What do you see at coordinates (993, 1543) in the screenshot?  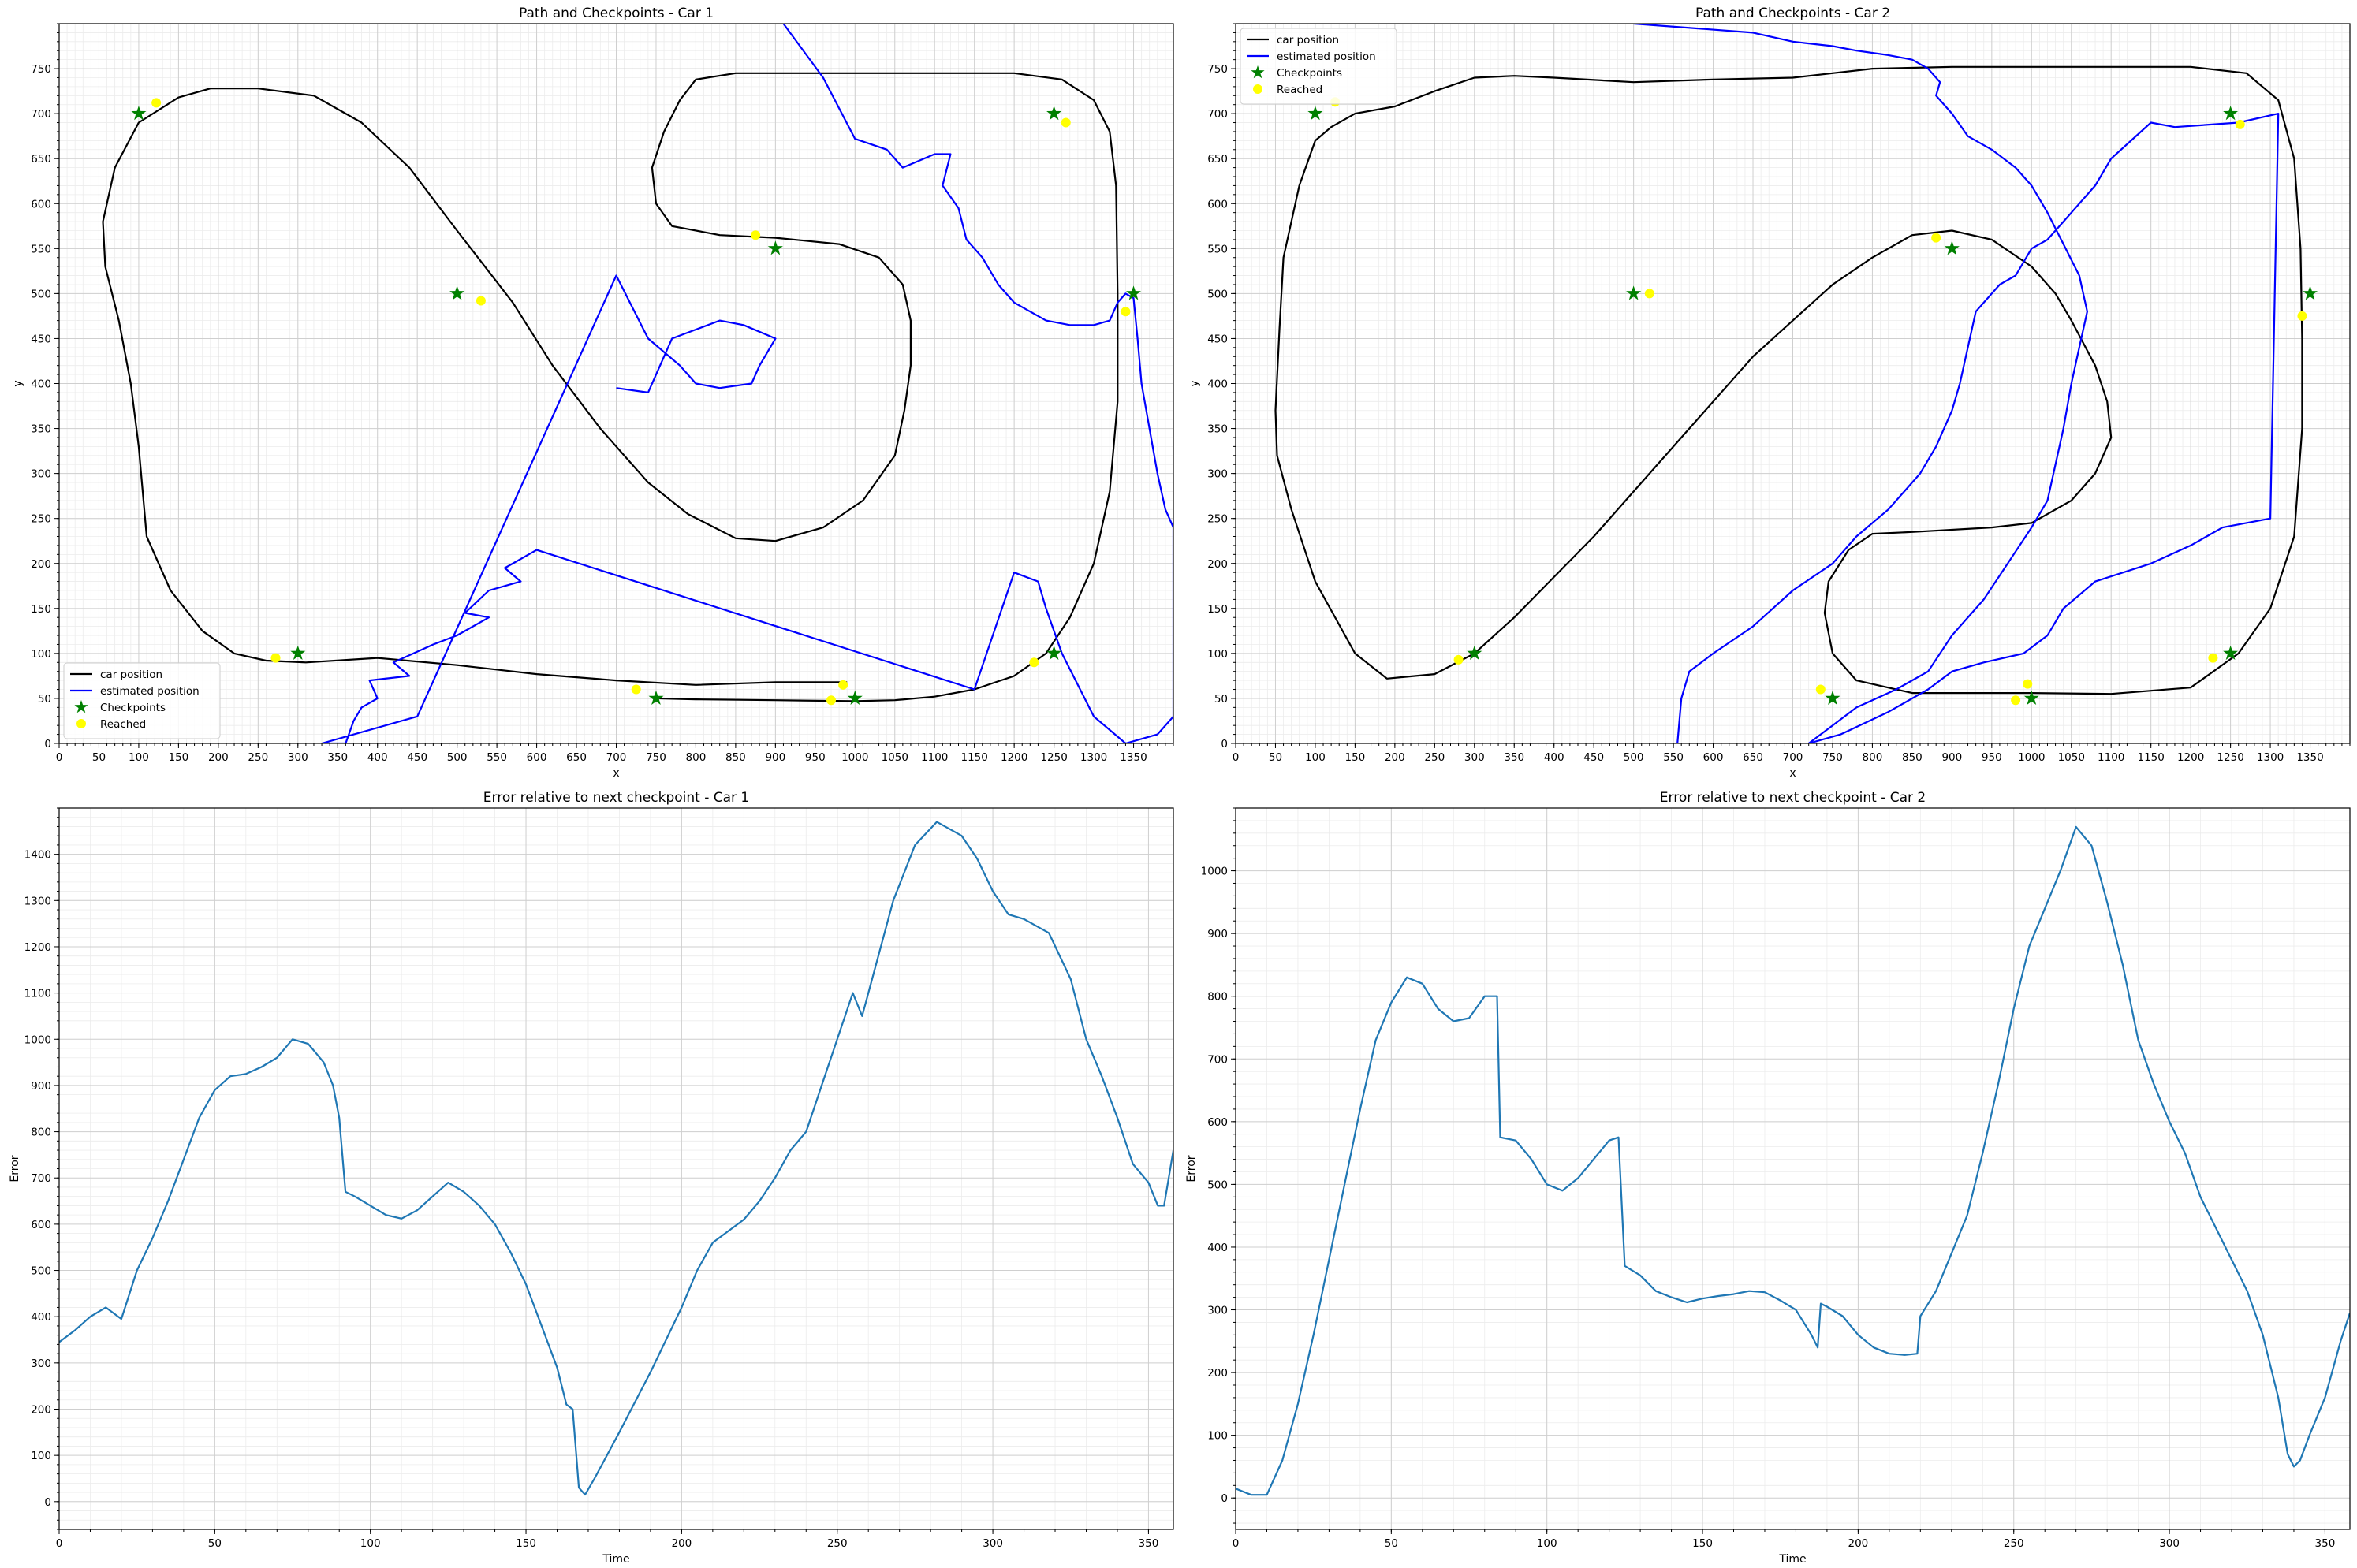 I see `x-tick-label: 300` at bounding box center [993, 1543].